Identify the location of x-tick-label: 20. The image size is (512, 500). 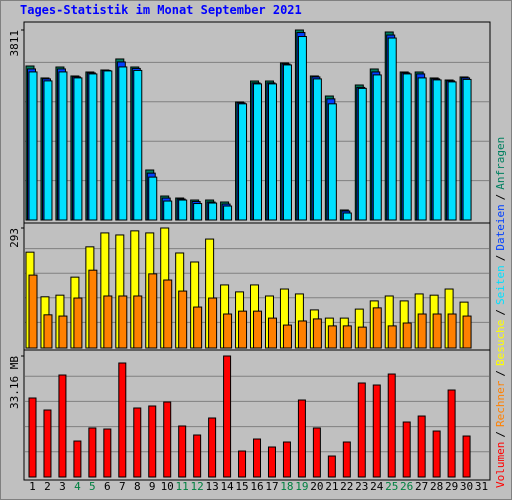
(316, 486).